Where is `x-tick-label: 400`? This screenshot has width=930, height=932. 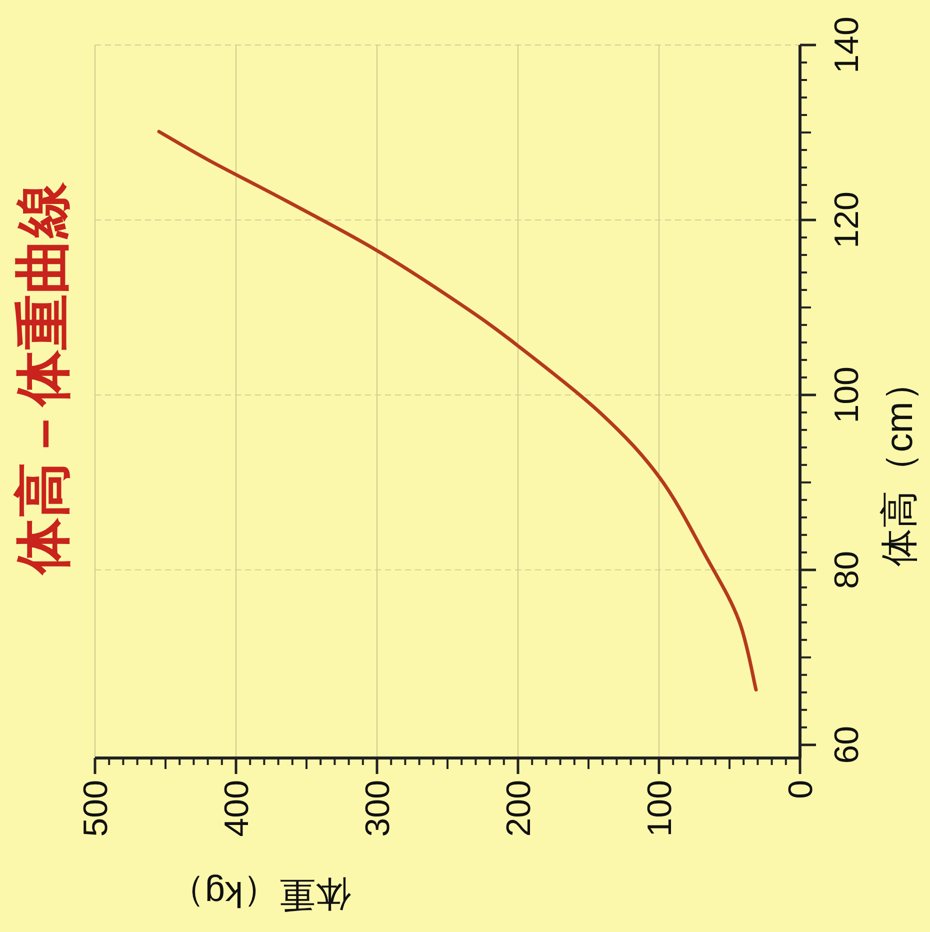 x-tick-label: 400 is located at coordinates (237, 808).